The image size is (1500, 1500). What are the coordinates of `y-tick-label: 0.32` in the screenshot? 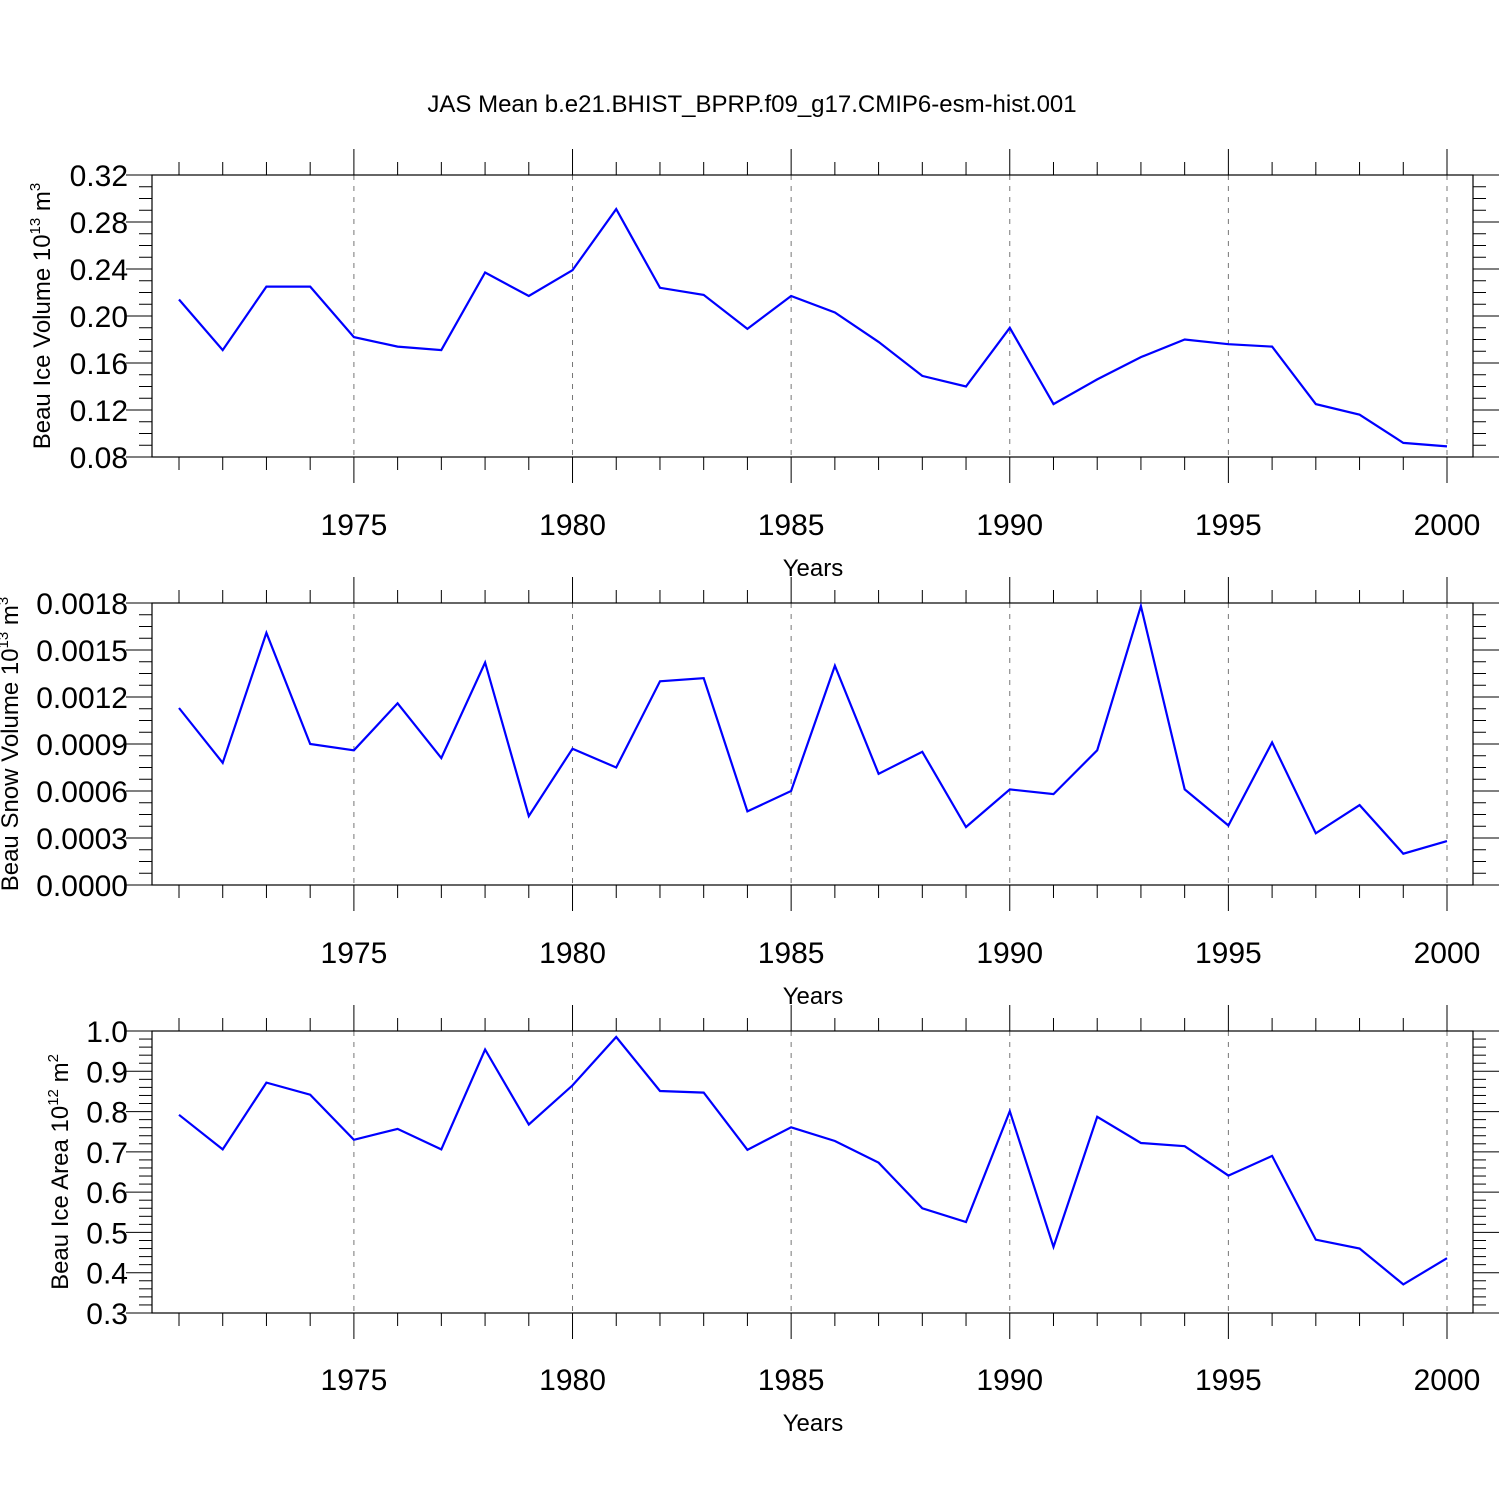 It's located at (99, 176).